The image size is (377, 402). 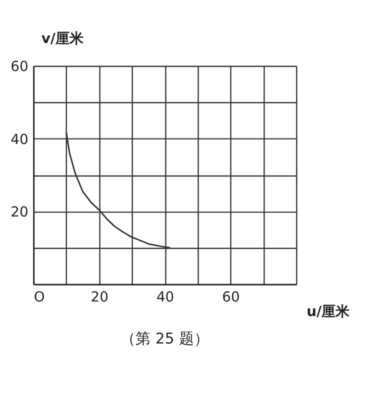 What do you see at coordinates (164, 339) in the screenshot?
I see `text: （第 25 题）` at bounding box center [164, 339].